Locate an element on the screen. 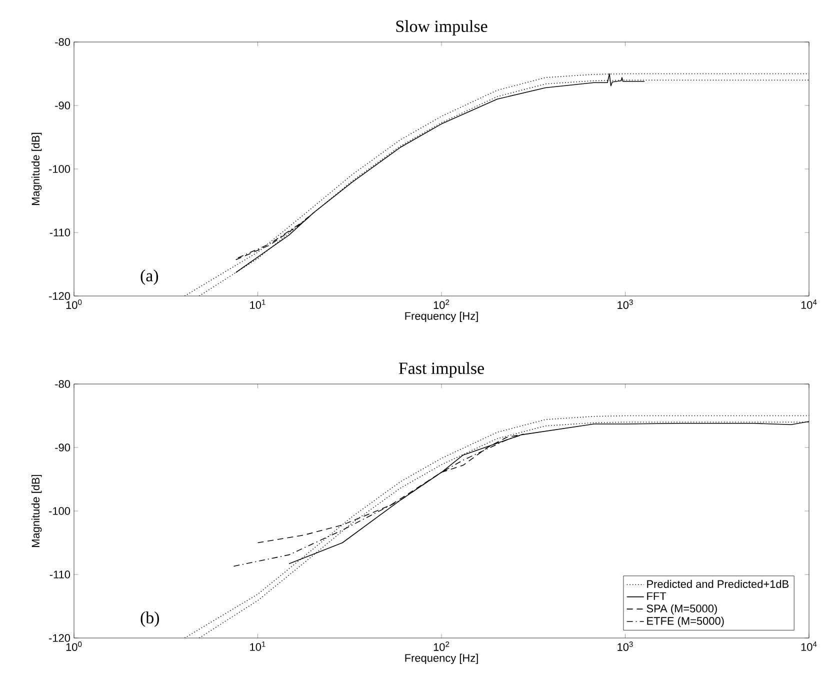  chart-title: Slow impulse is located at coordinates (442, 28).